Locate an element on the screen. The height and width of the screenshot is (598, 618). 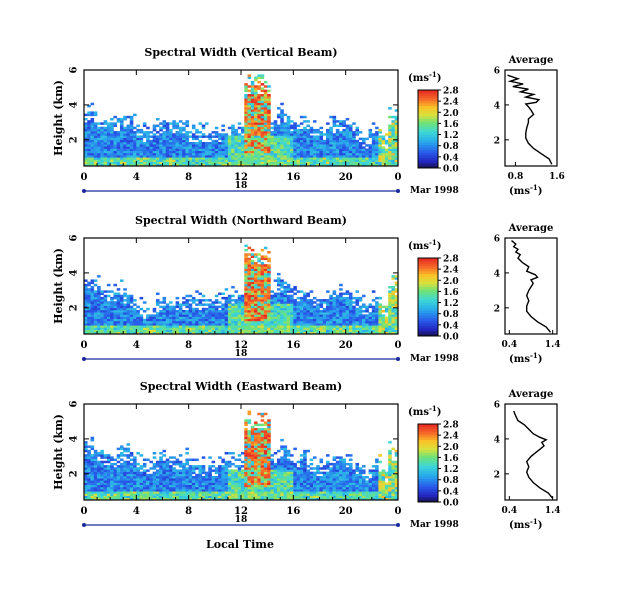
profile-y-tick-label-2-2: 6 is located at coordinates (497, 406).